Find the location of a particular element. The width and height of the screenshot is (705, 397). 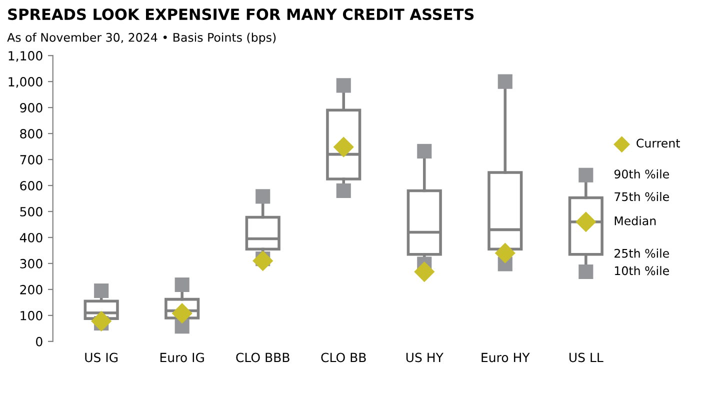

chart-subtitle: As of November 30, 2024 • Basis Points (bps) is located at coordinates (141, 38).